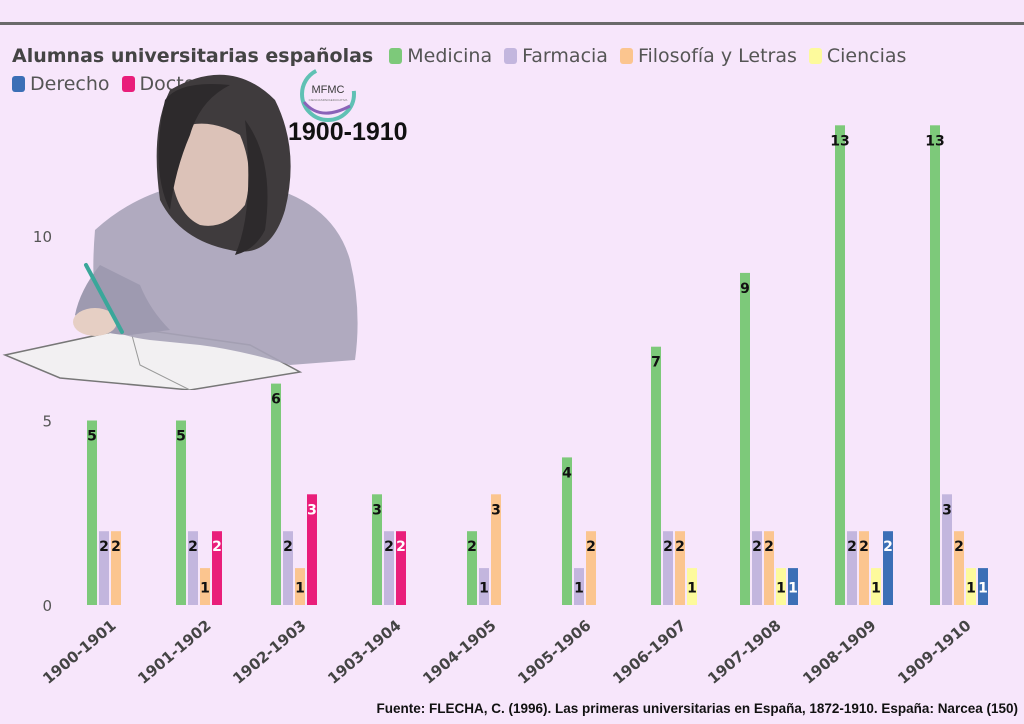 The image size is (1024, 724). I want to click on mfmc-logo: MFMC CIENCIASPARAEDUCATIVA, so click(328, 94).